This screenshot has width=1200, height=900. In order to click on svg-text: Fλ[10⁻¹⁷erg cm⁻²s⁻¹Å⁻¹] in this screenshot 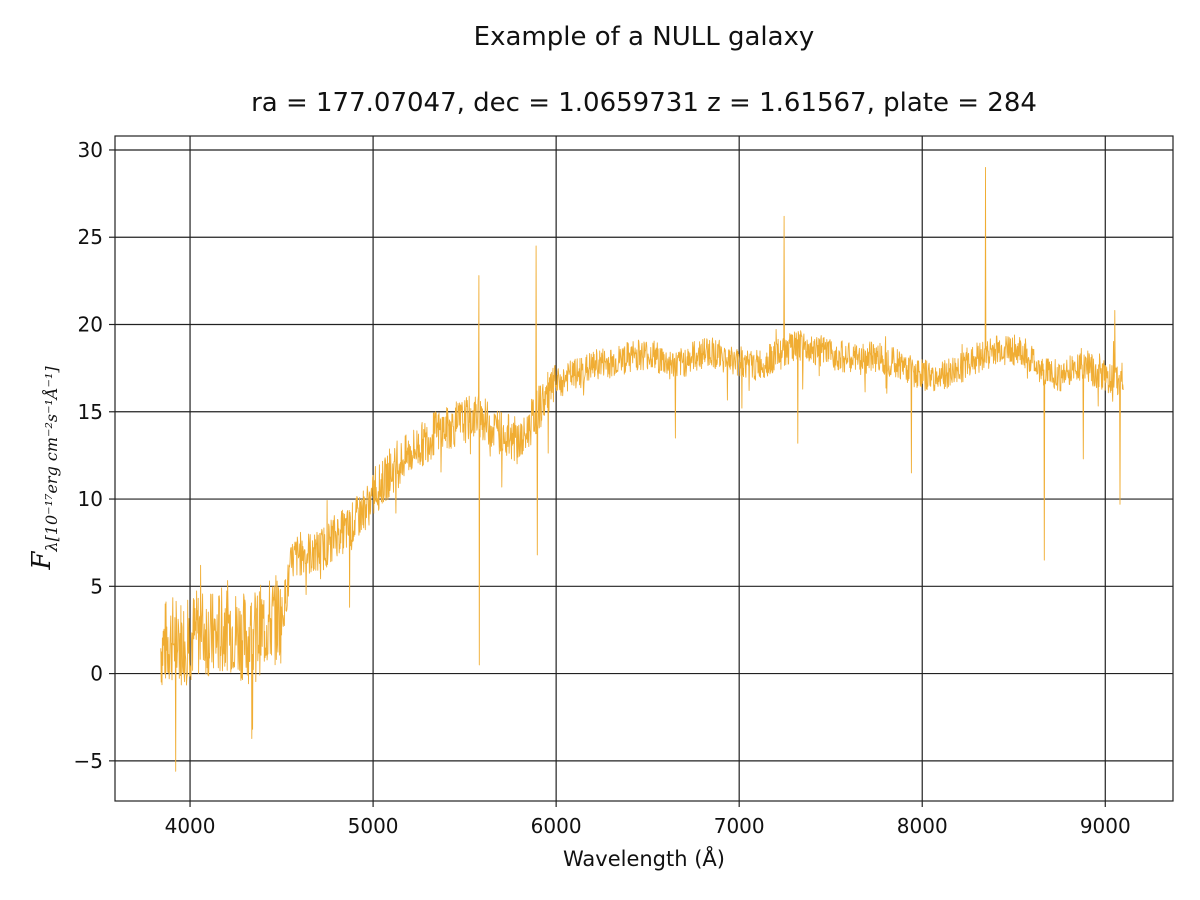, I will do `click(44, 468)`.